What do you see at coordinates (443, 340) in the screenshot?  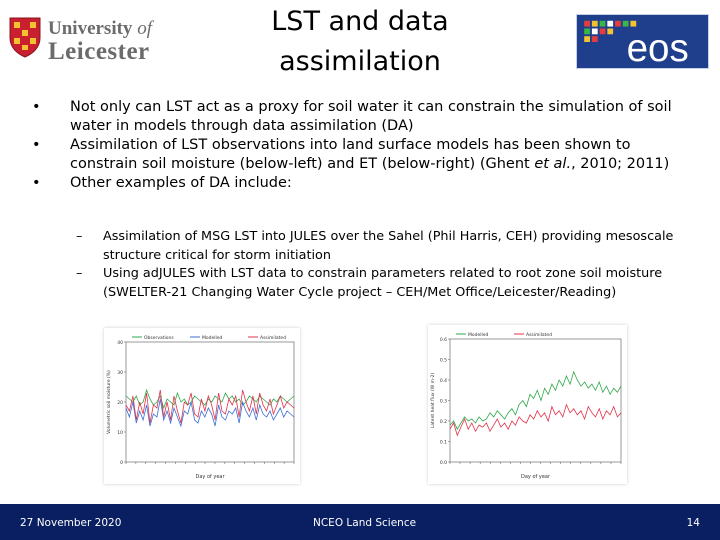 I see `y-tick-label: 0.6` at bounding box center [443, 340].